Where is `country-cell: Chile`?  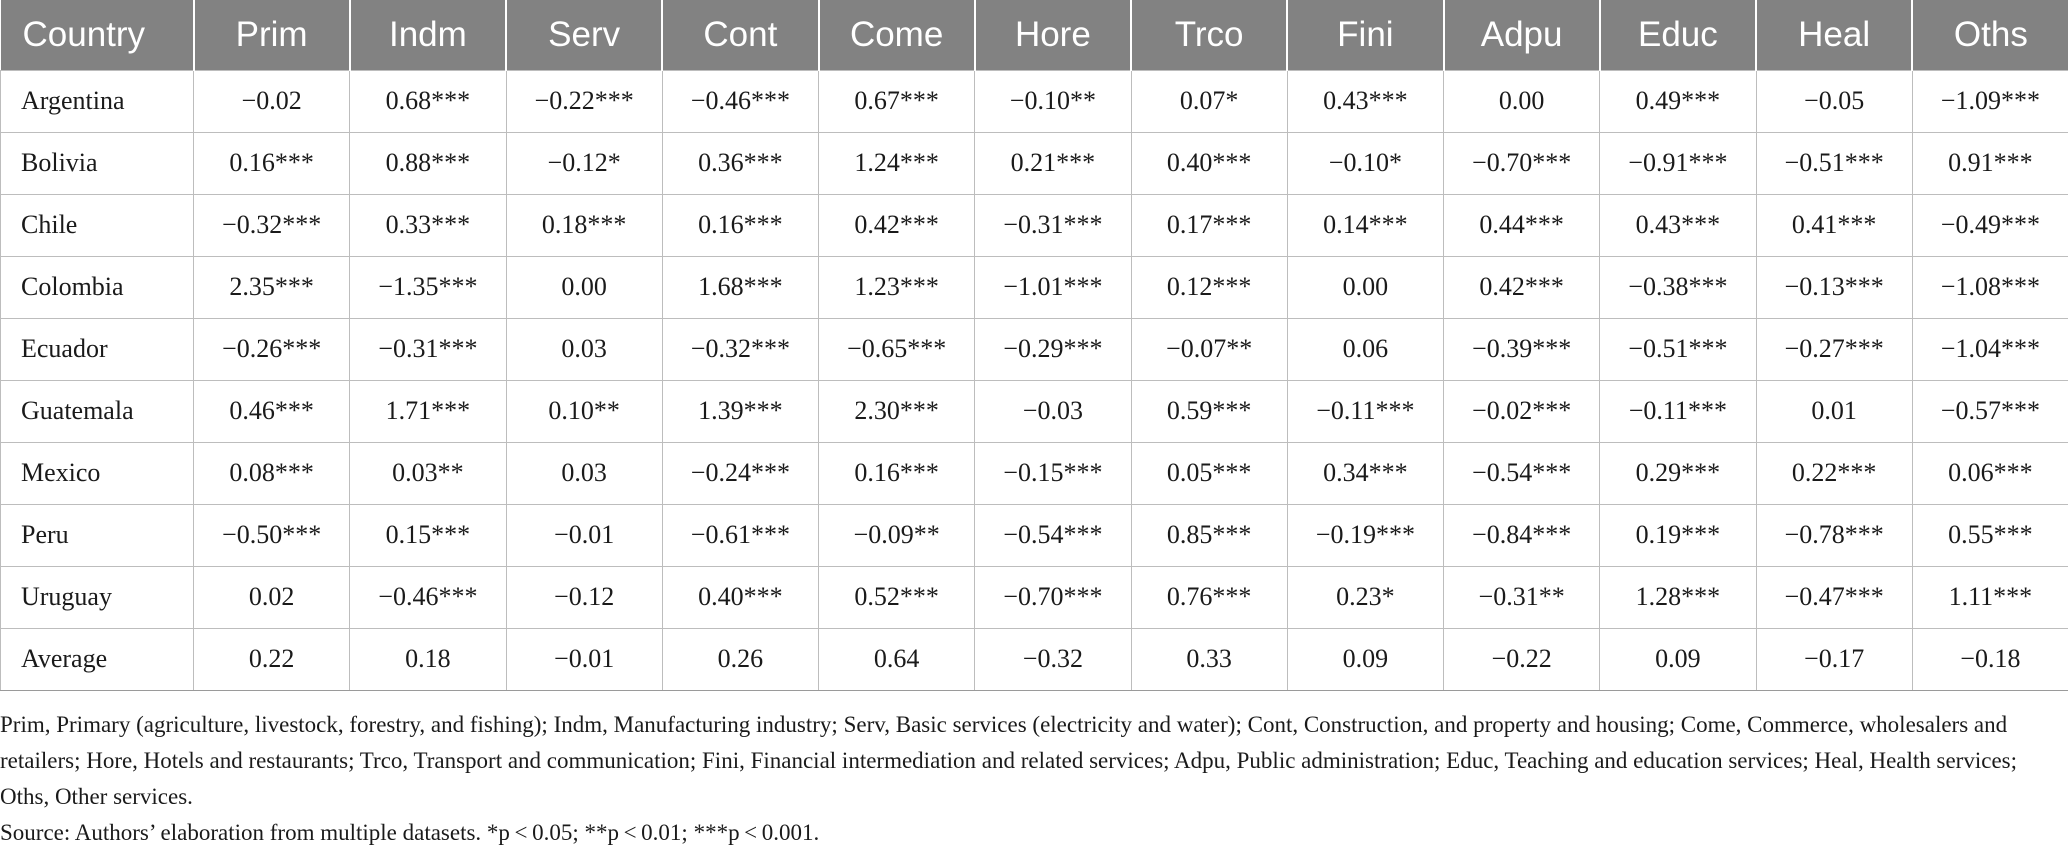 country-cell: Chile is located at coordinates (97, 225).